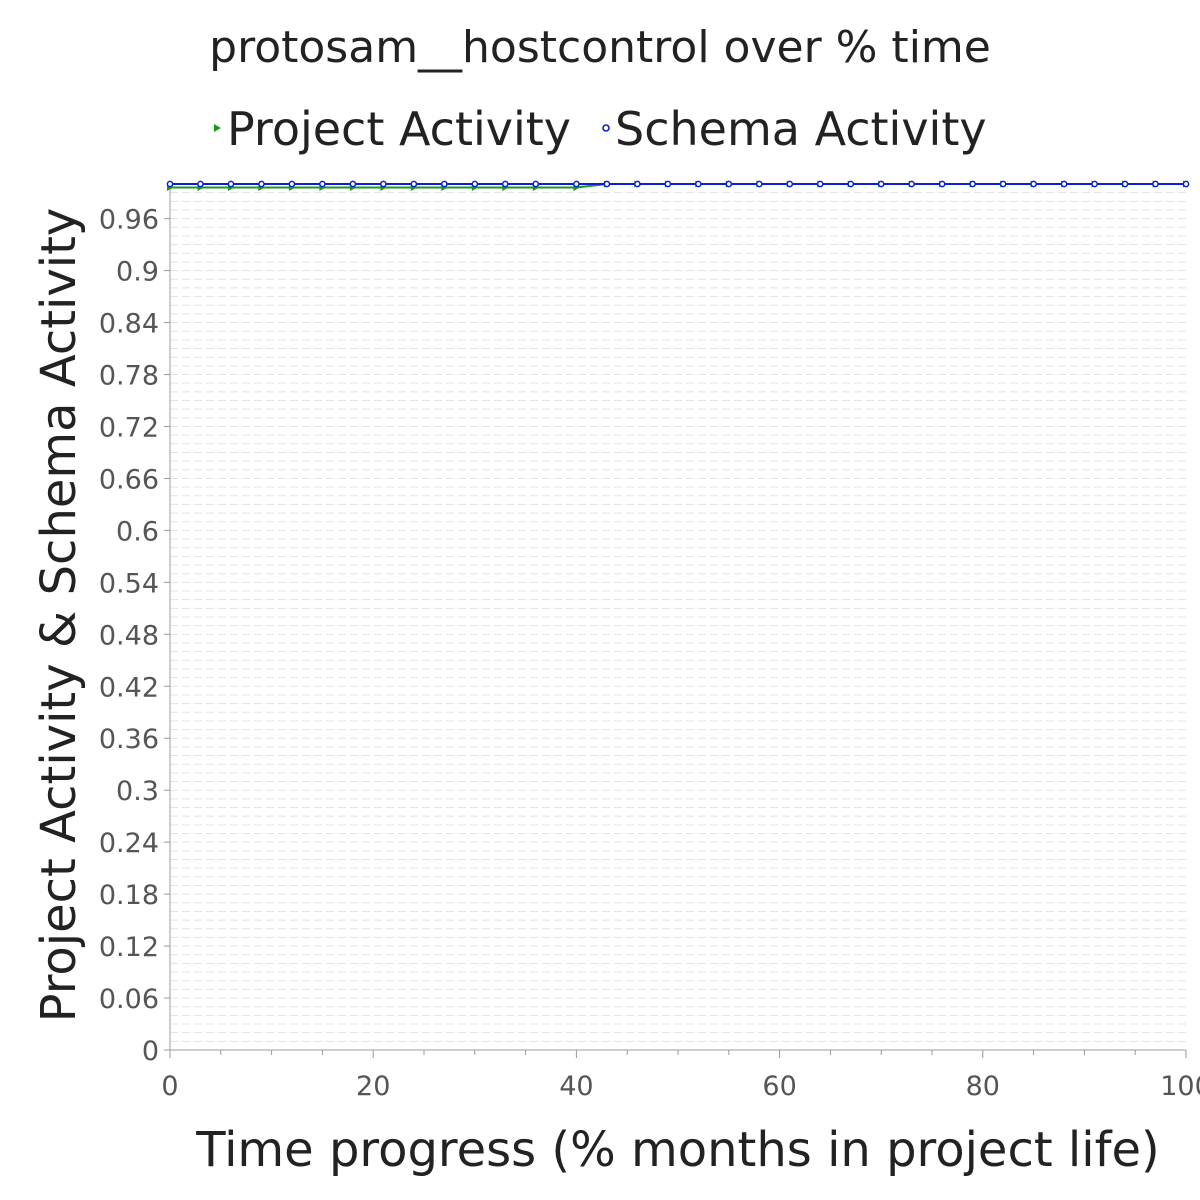  What do you see at coordinates (129, 739) in the screenshot?
I see `y-tick-label: 0.36` at bounding box center [129, 739].